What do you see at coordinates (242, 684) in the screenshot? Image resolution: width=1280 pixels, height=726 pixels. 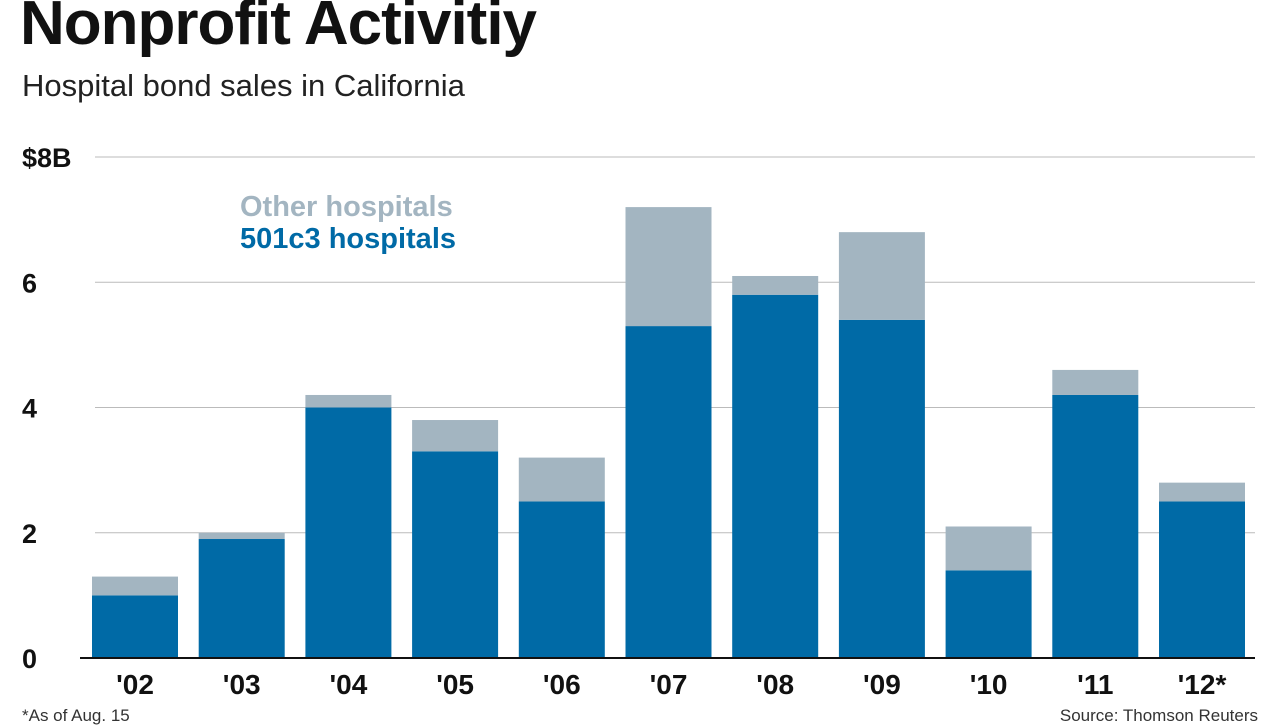 I see `x-tick-label: '03` at bounding box center [242, 684].